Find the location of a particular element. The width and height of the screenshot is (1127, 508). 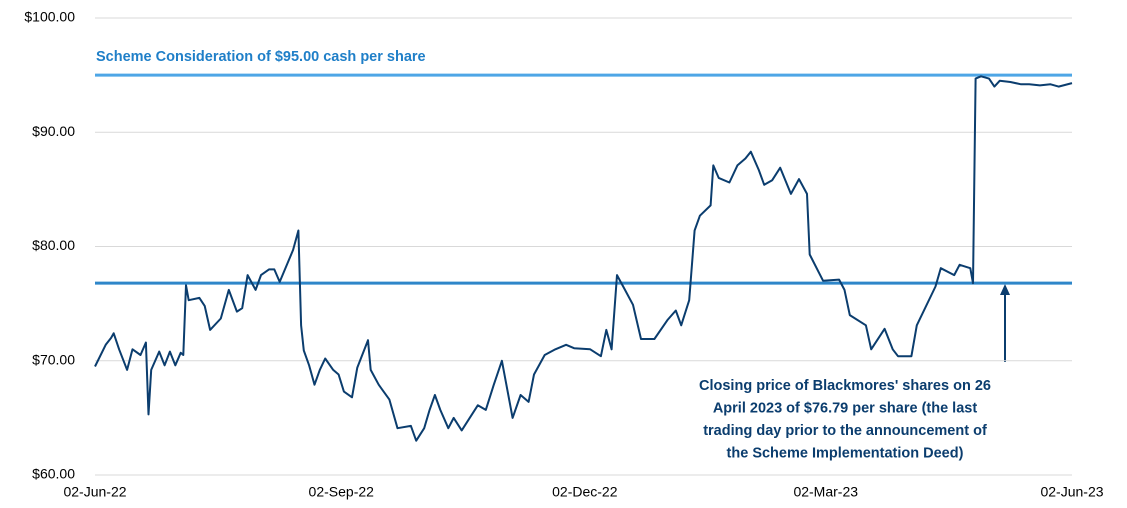

x-tick-label: 02-Sep-22 is located at coordinates (342, 492).